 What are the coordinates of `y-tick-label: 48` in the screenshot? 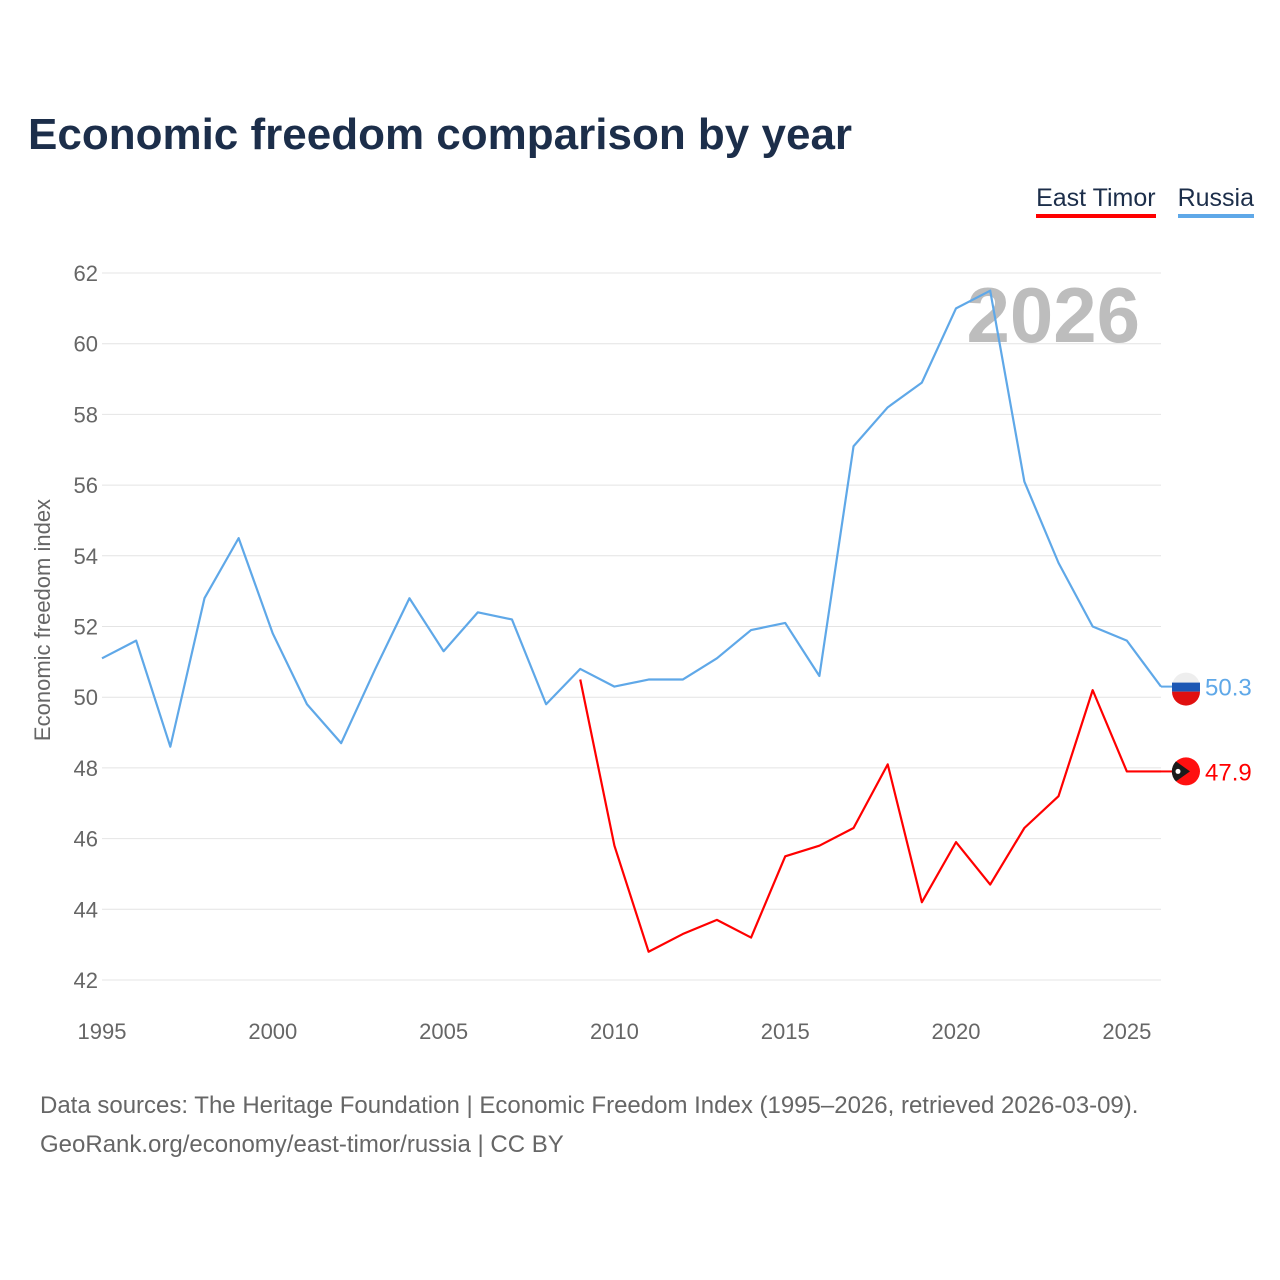 It's located at (86, 768).